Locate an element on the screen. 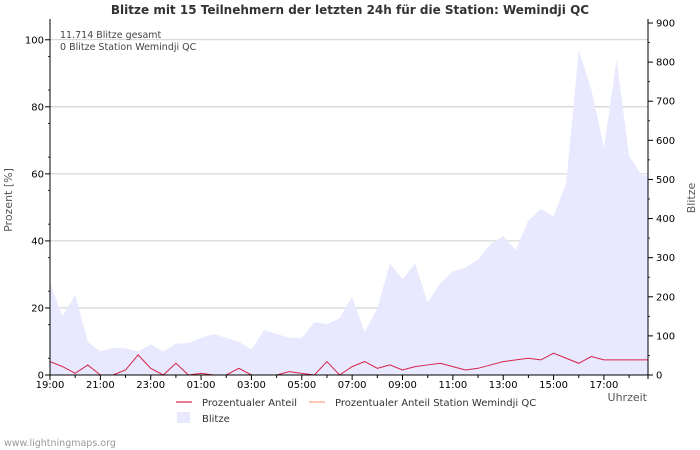 The width and height of the screenshot is (700, 450). y-tick-label-right-300: 300 is located at coordinates (665, 258).